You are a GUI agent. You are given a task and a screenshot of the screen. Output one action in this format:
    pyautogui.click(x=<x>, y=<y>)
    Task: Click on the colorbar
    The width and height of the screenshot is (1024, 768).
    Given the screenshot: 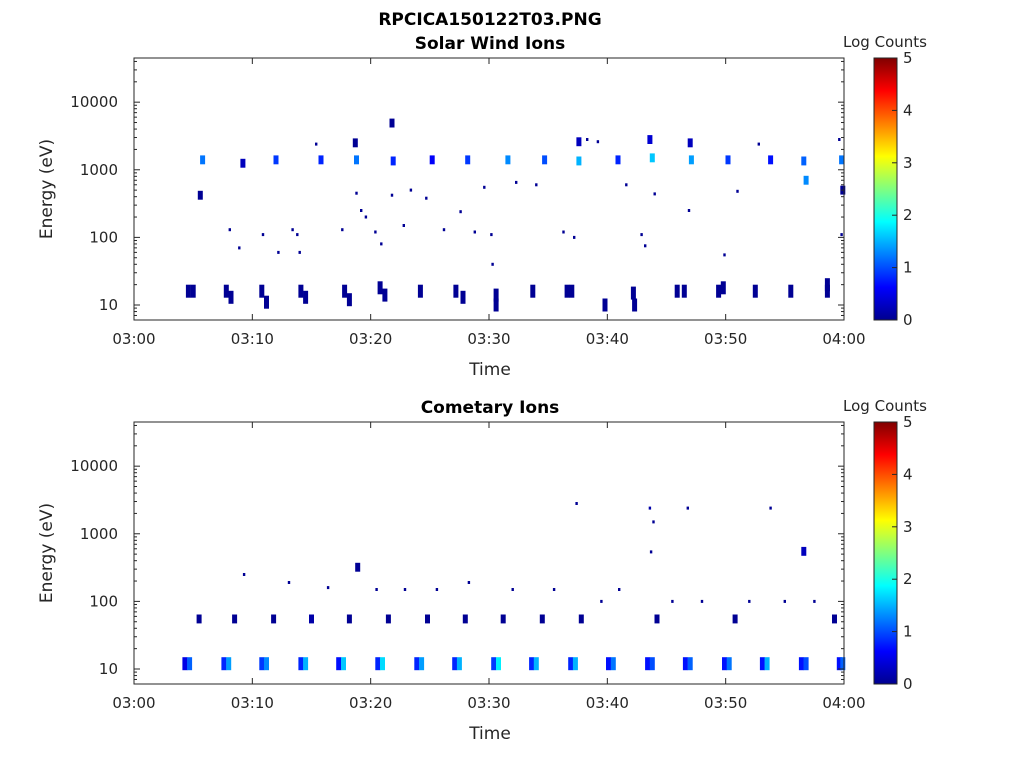 What is the action you would take?
    pyautogui.click(x=885, y=189)
    